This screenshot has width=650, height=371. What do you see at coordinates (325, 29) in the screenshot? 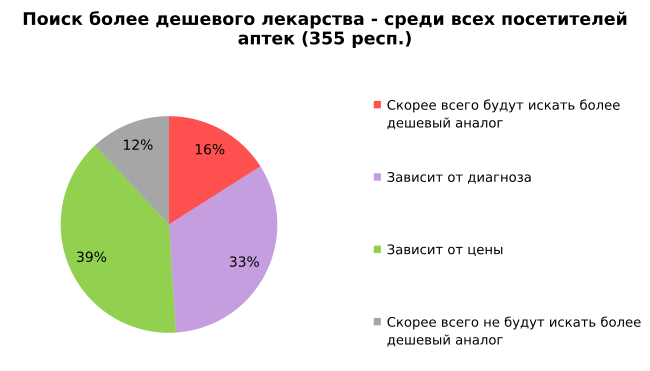
I see `chart-title: Поиск более дешевого лекарства - среди всех посетителей аптек (355 респ.)` at bounding box center [325, 29].